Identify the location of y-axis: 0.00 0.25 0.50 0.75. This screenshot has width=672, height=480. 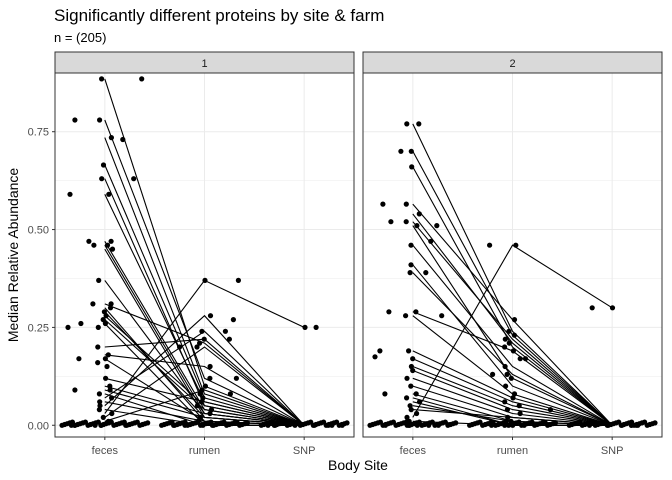
(41, 279).